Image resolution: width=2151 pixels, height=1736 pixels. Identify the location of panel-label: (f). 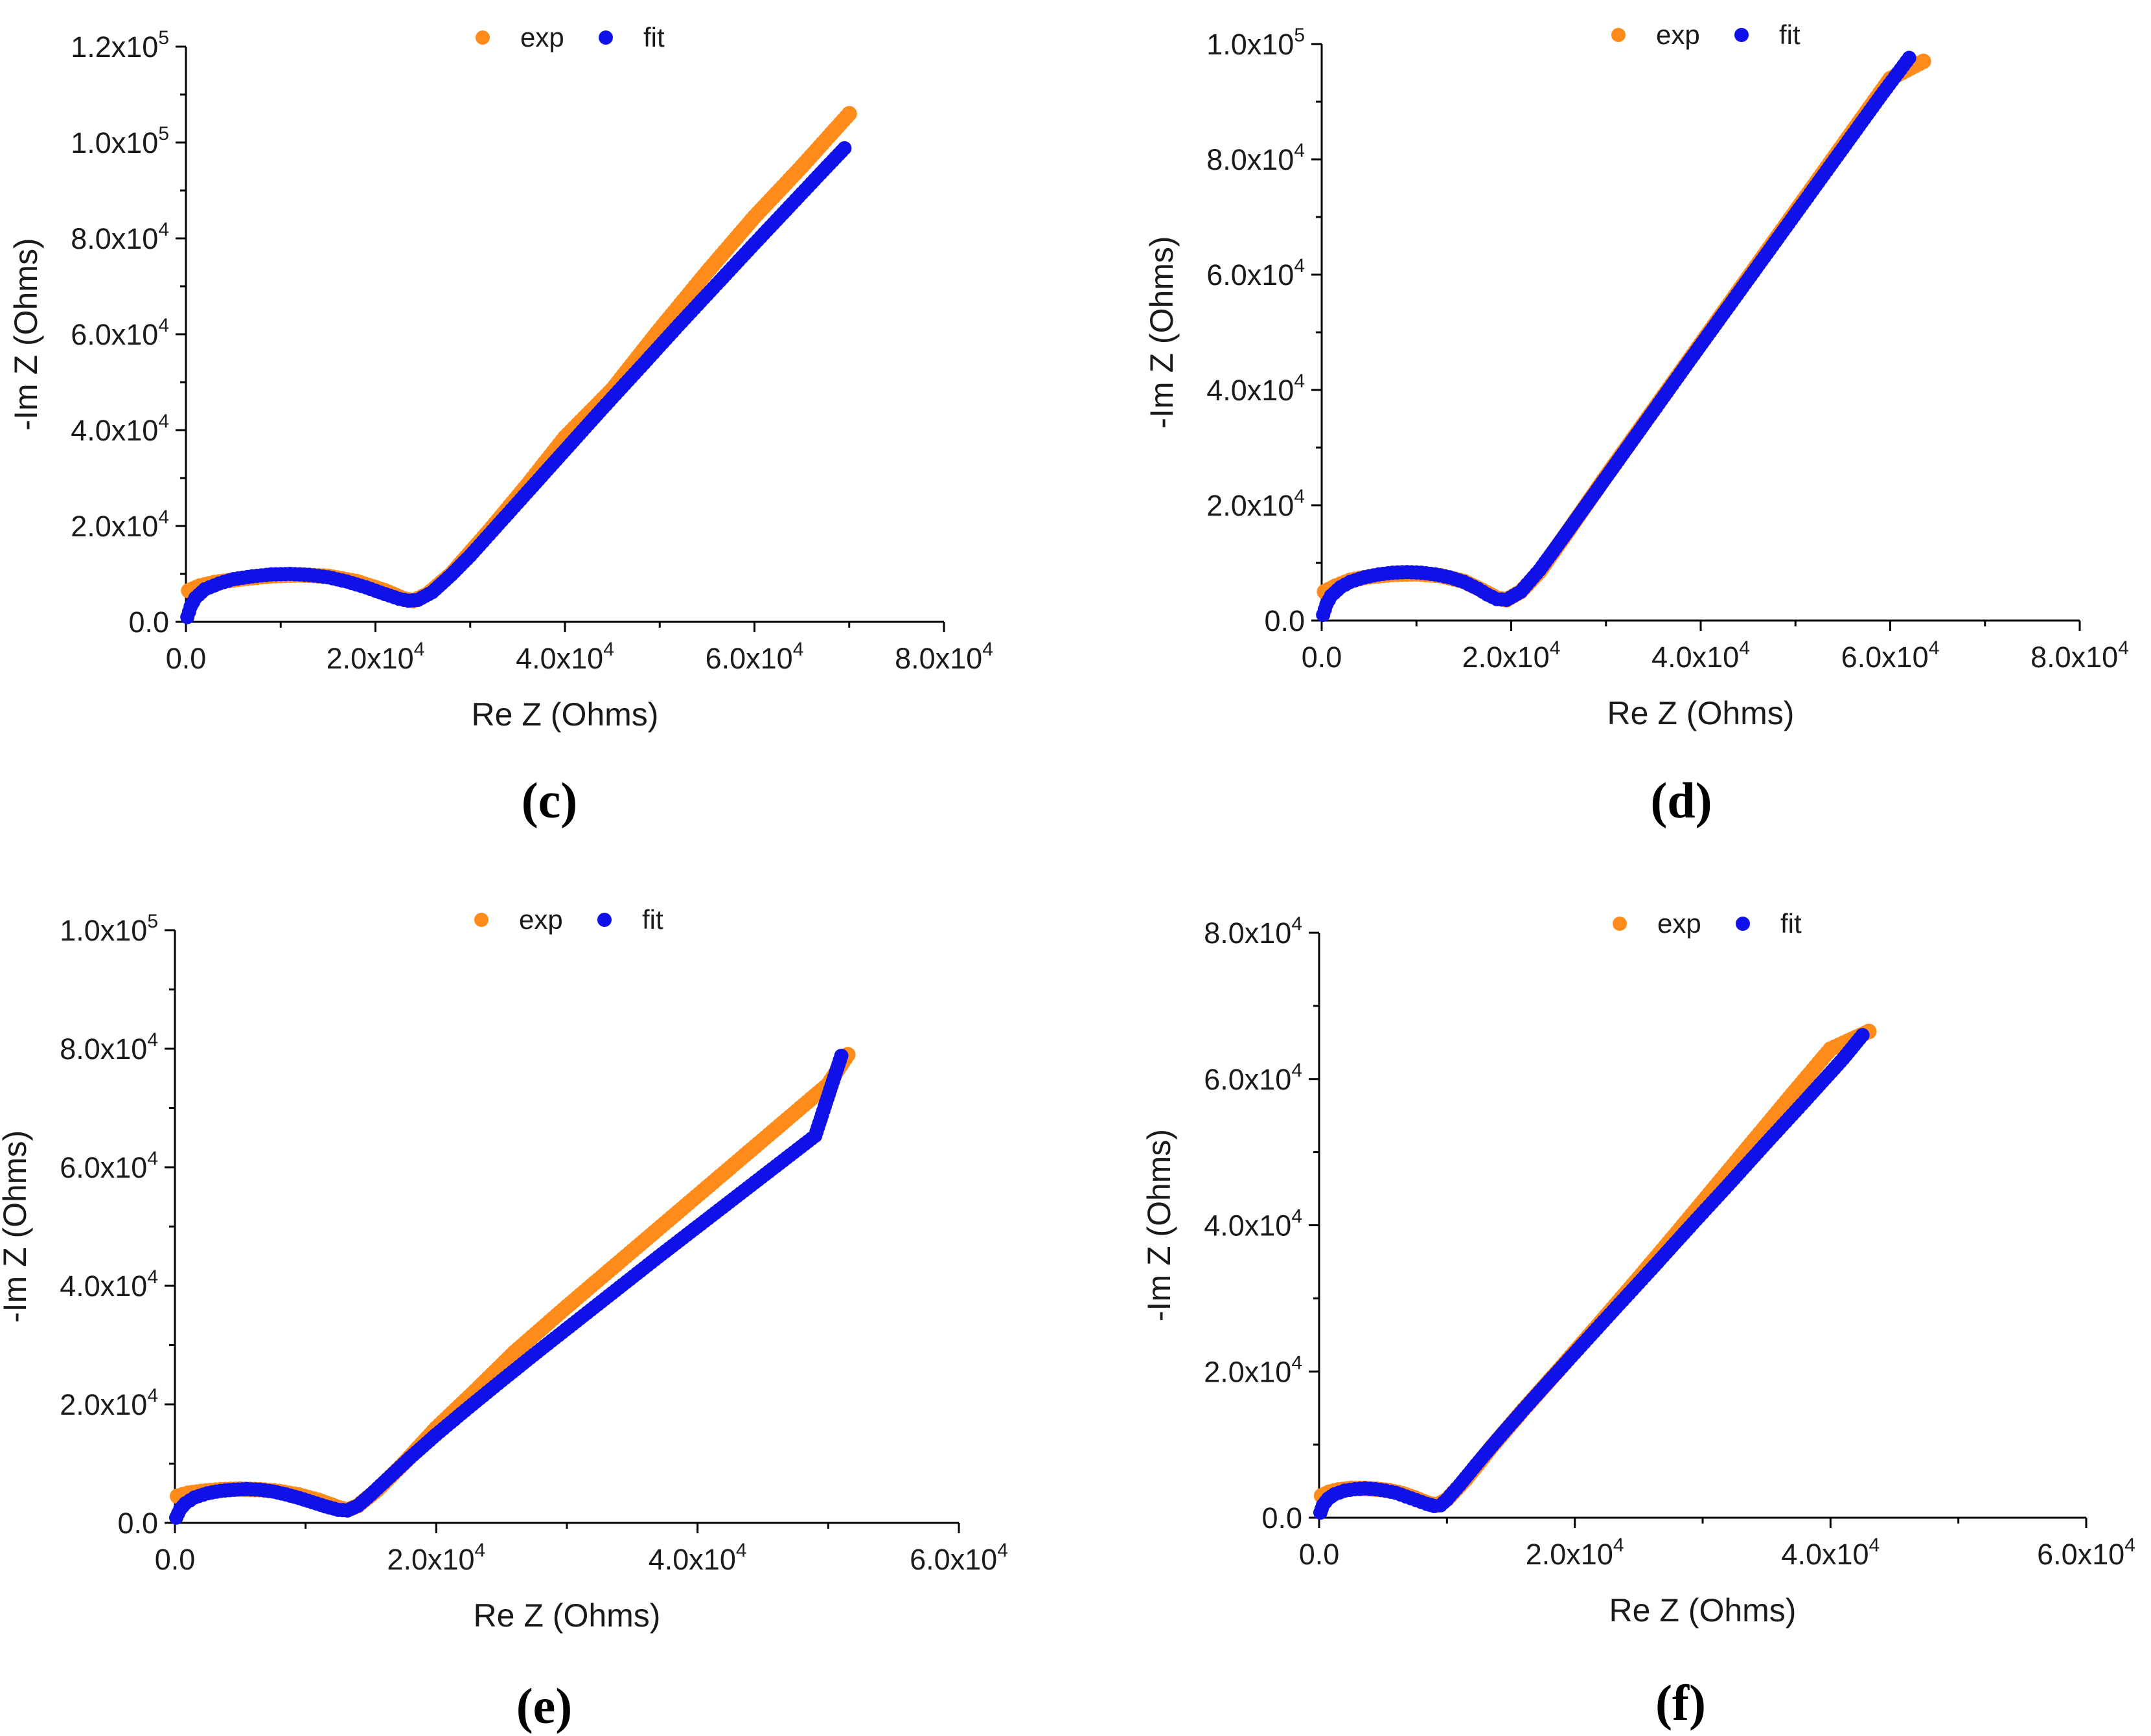
(1680, 1703).